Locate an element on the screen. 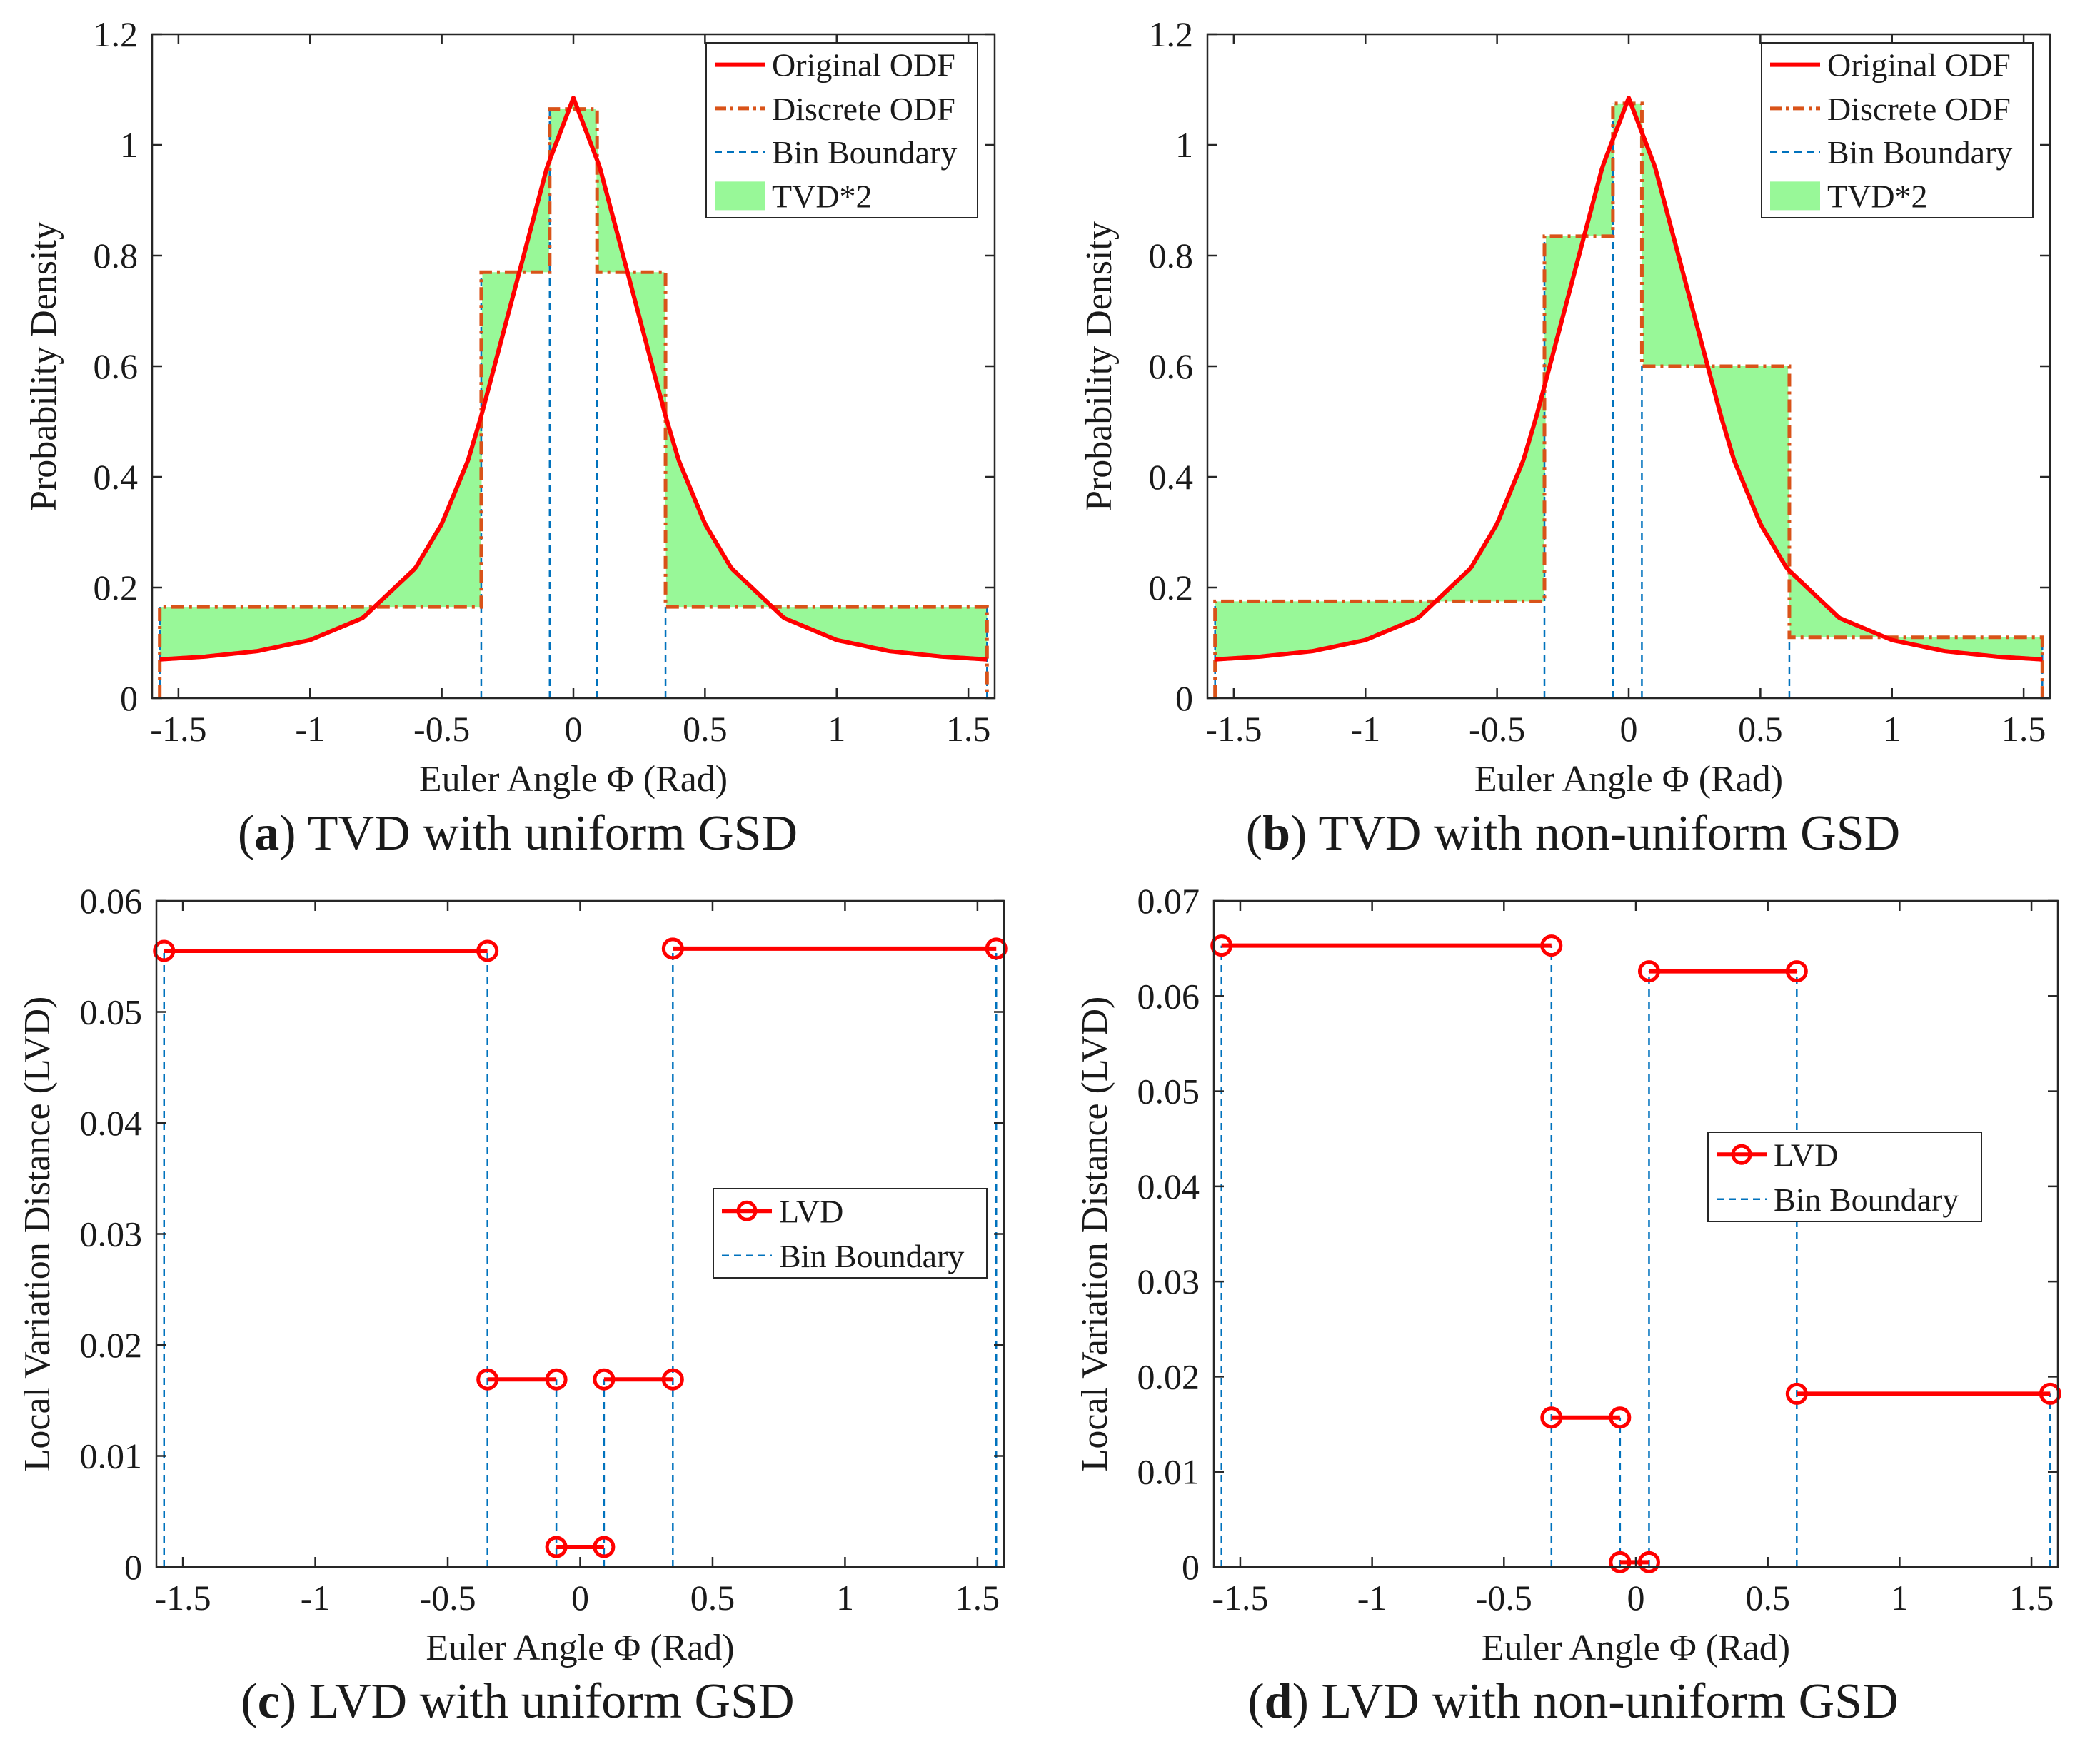  original-odf-line is located at coordinates (573, 379).